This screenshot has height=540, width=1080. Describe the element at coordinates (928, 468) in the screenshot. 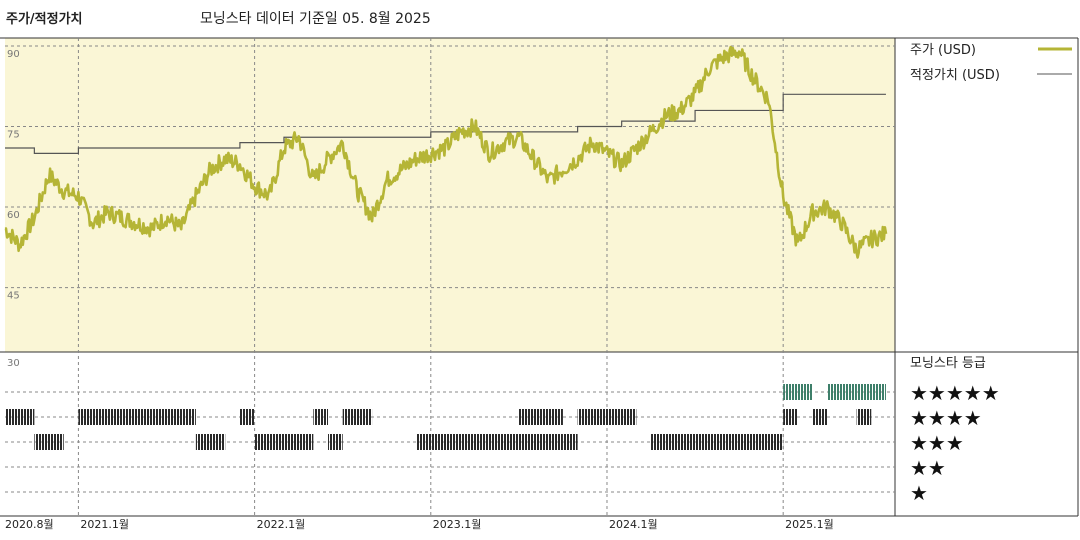

I see `rating-row-2-stars: ★★` at that location.